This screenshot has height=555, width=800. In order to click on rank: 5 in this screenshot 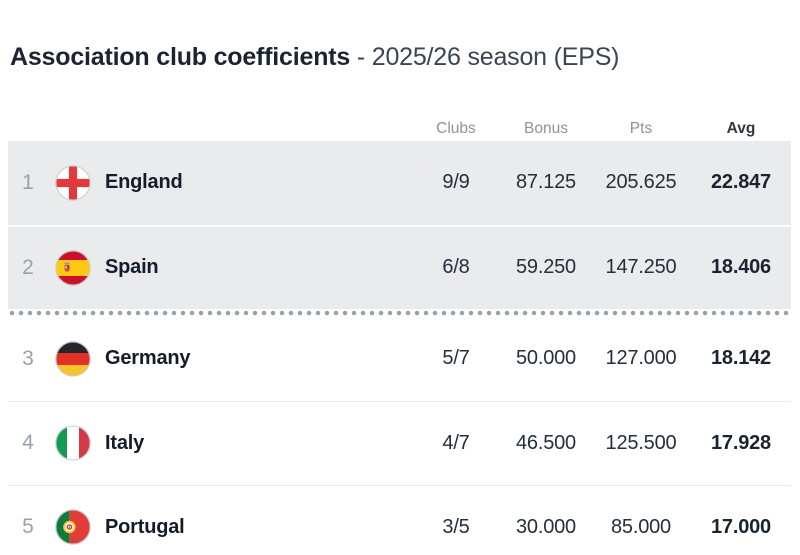, I will do `click(28, 527)`.